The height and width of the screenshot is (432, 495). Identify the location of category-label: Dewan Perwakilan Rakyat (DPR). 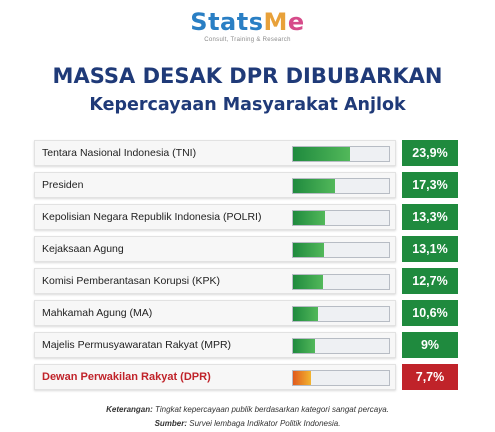
(126, 377).